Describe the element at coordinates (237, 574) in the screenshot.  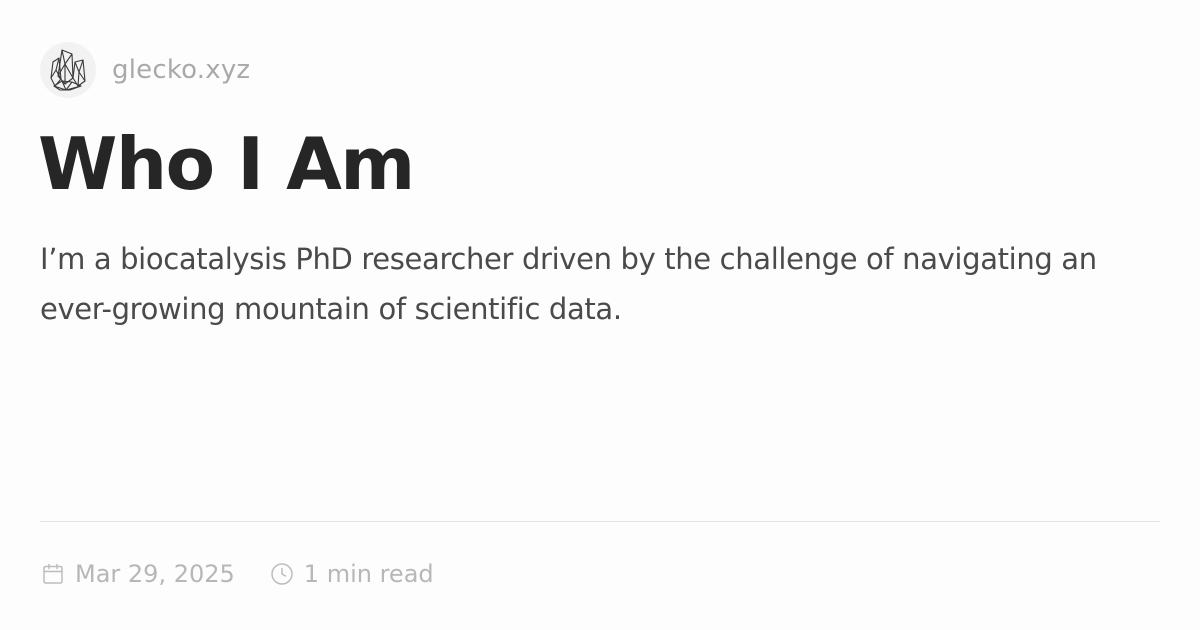
I see `post-meta: Mar 29, 2025 1 min read` at that location.